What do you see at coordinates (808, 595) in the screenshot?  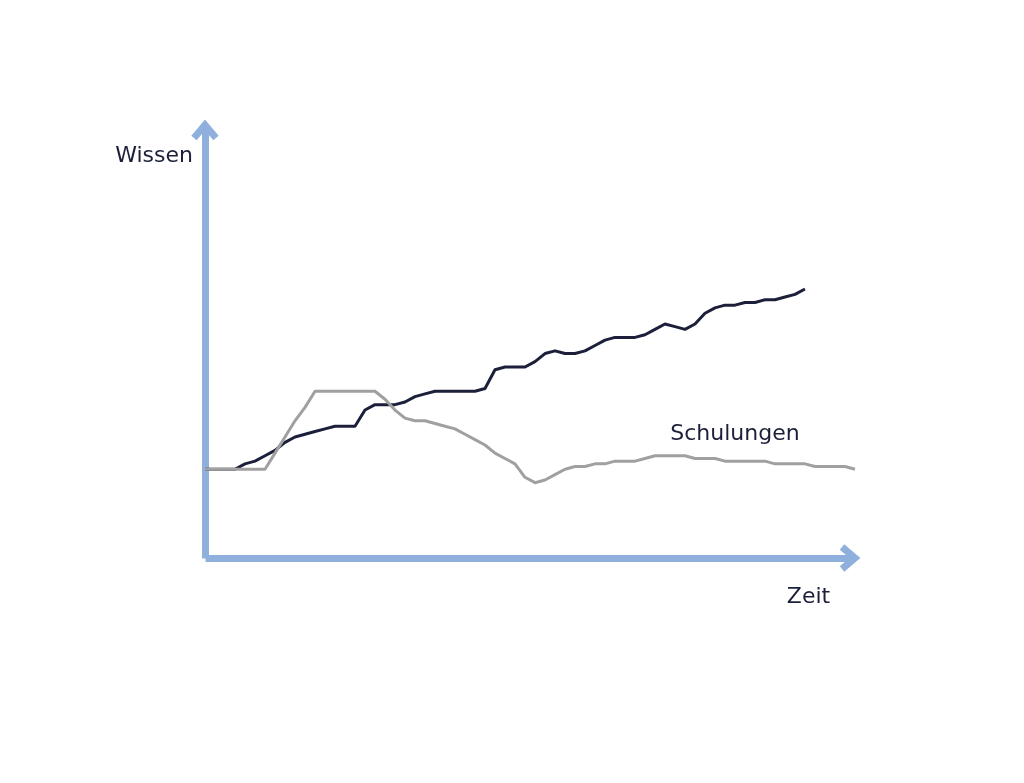 I see `x-axis-title: Zeit` at bounding box center [808, 595].